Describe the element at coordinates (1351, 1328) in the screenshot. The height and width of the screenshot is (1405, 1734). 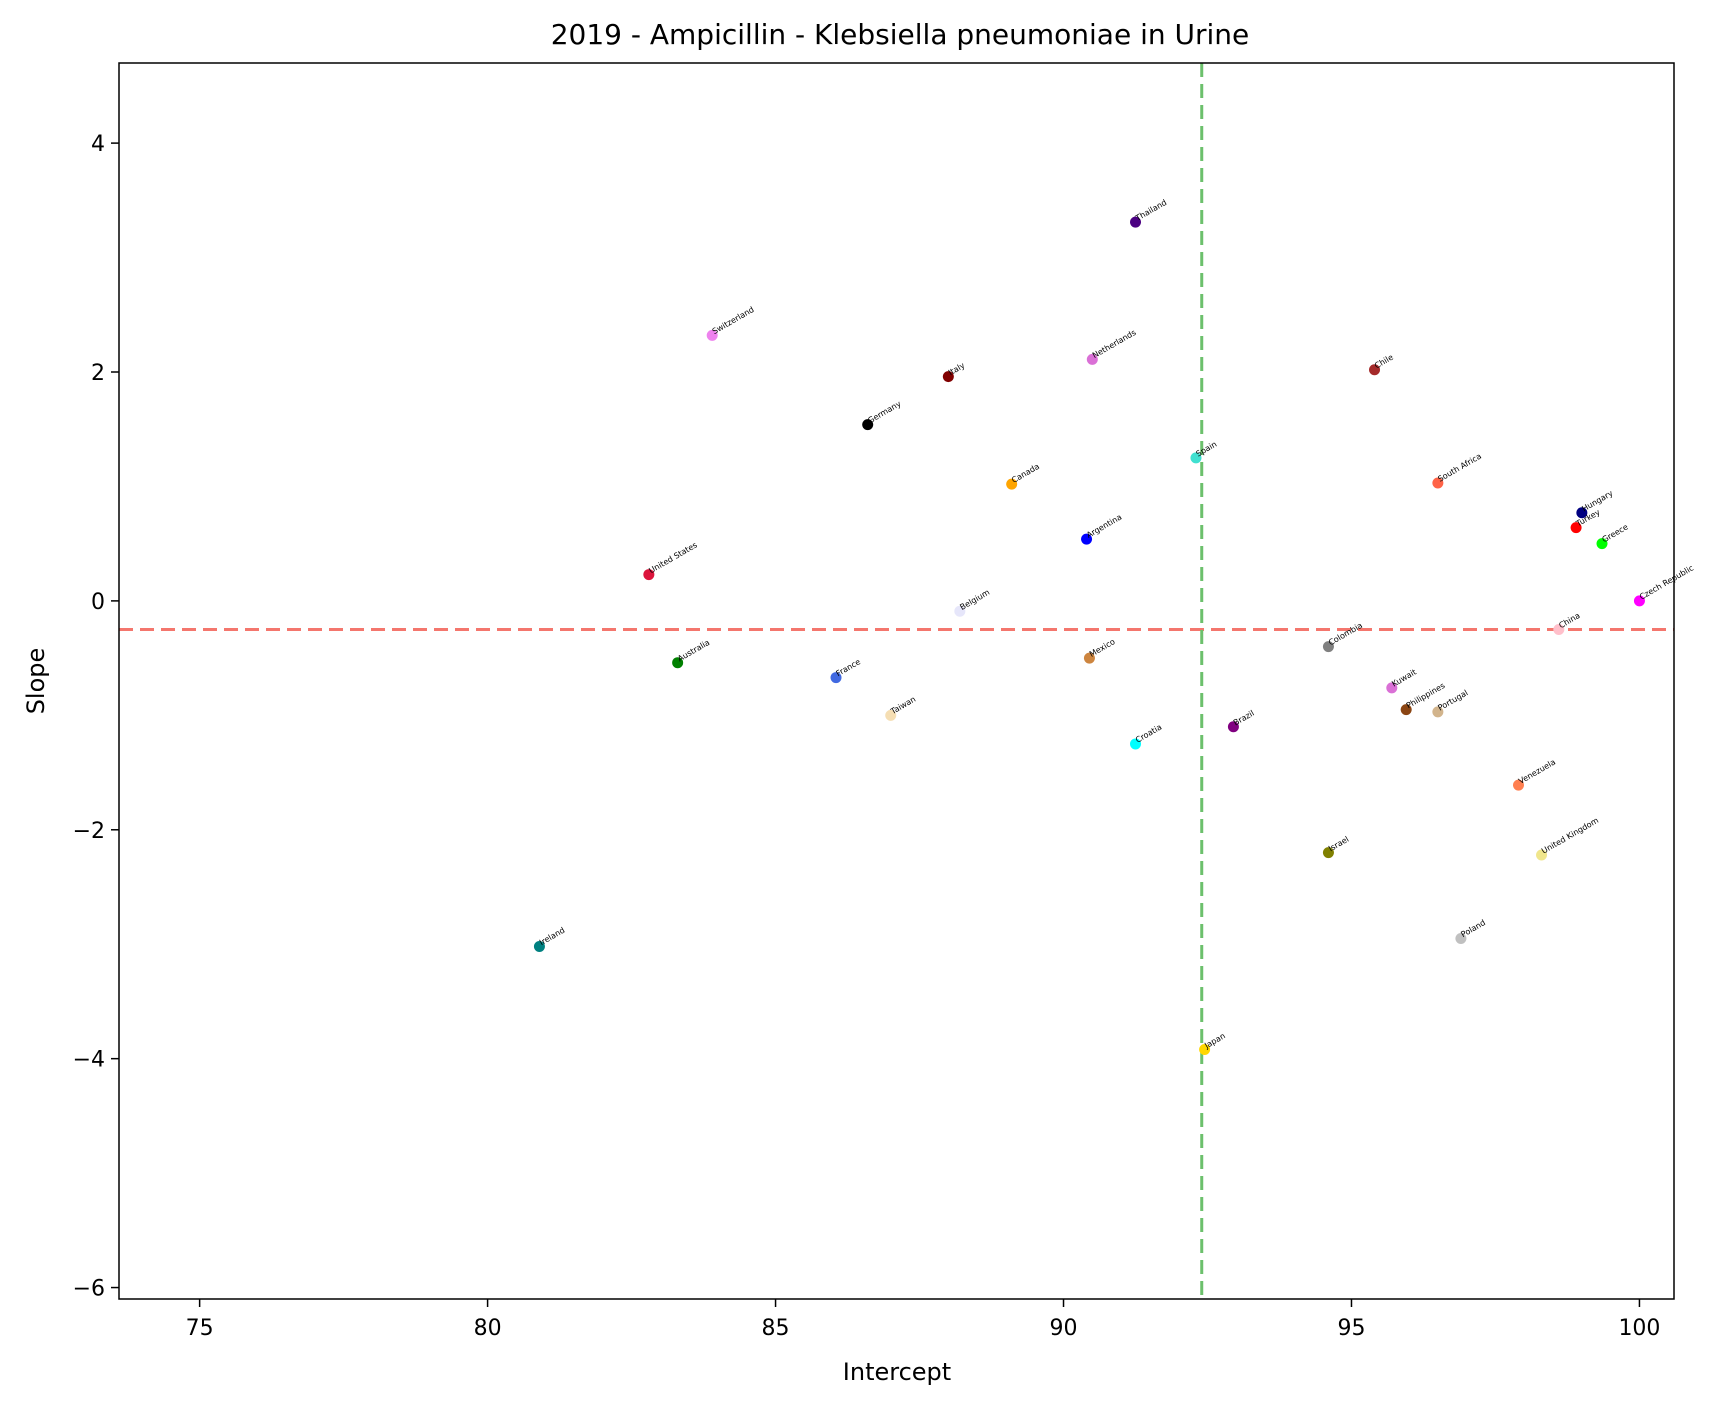
I see `x-tick-label: 95` at that location.